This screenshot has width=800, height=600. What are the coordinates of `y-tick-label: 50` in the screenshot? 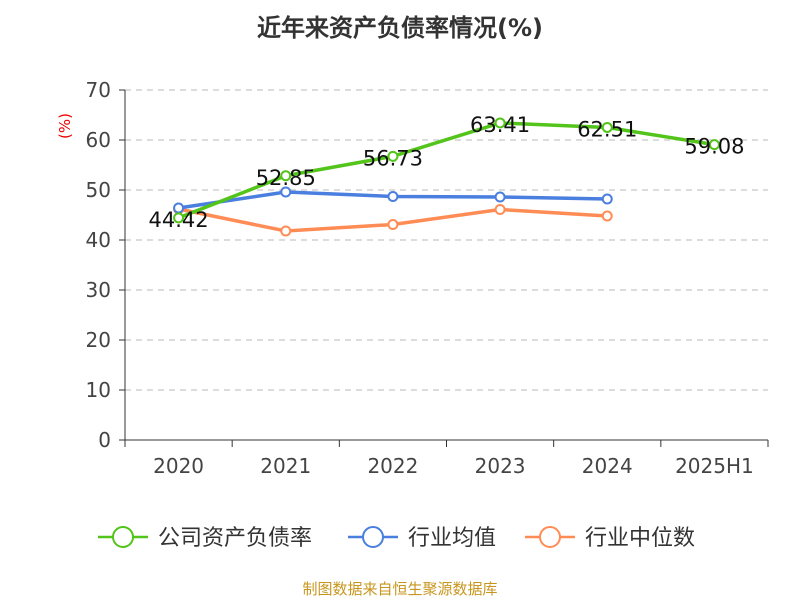 It's located at (98, 190).